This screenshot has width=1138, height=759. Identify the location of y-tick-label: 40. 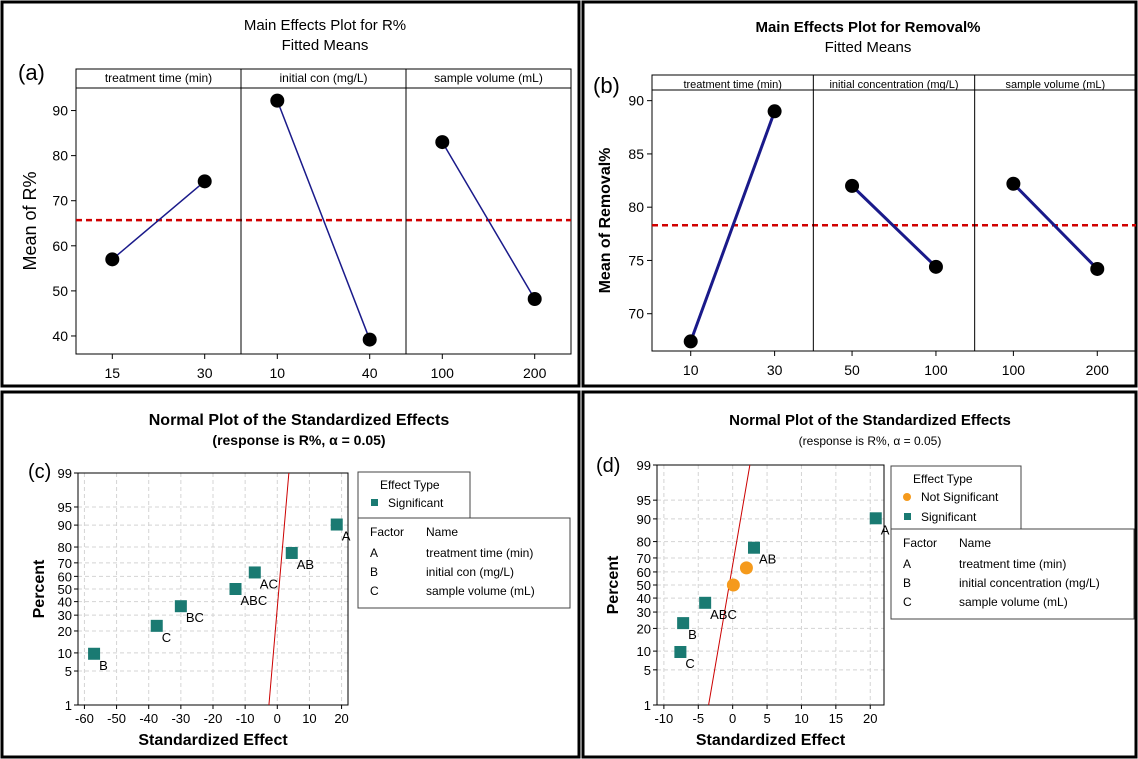
(60, 336).